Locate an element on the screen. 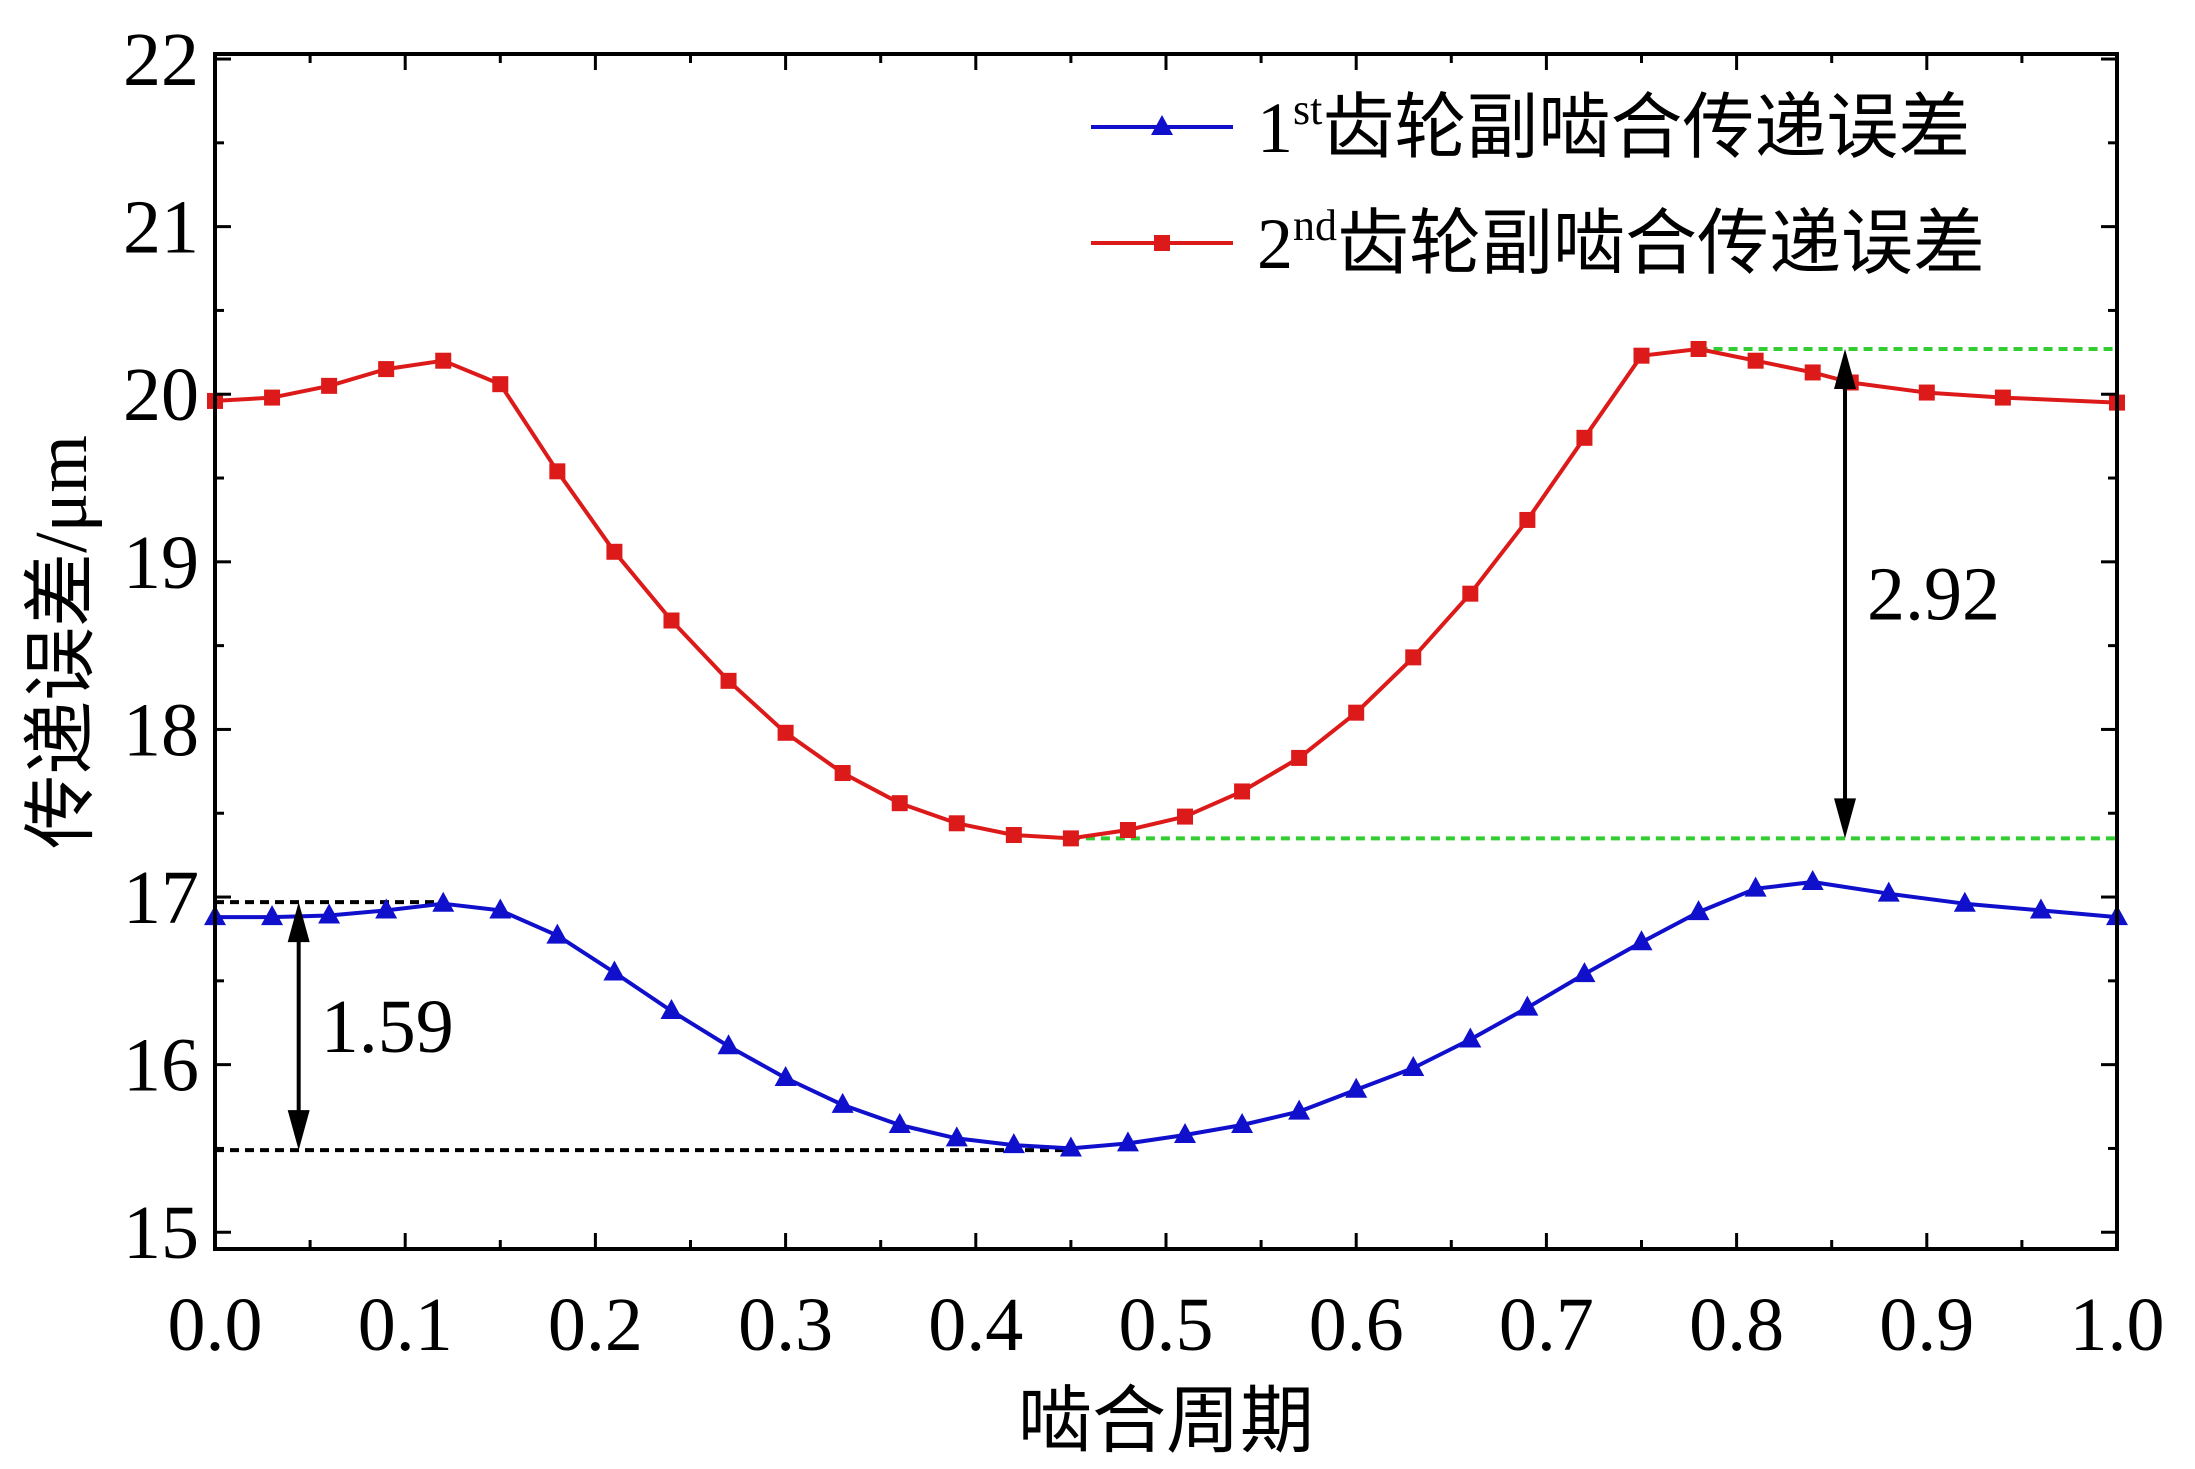 The image size is (2195, 1469). y-tick-label: 19 is located at coordinates (161, 563).